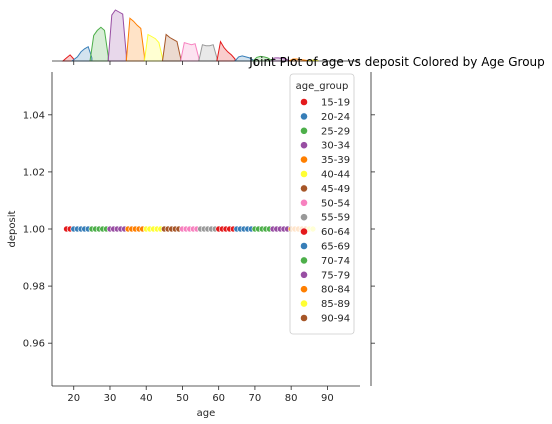 This screenshot has height=424, width=552. I want to click on legend-label-25-29: 25-29, so click(335, 131).